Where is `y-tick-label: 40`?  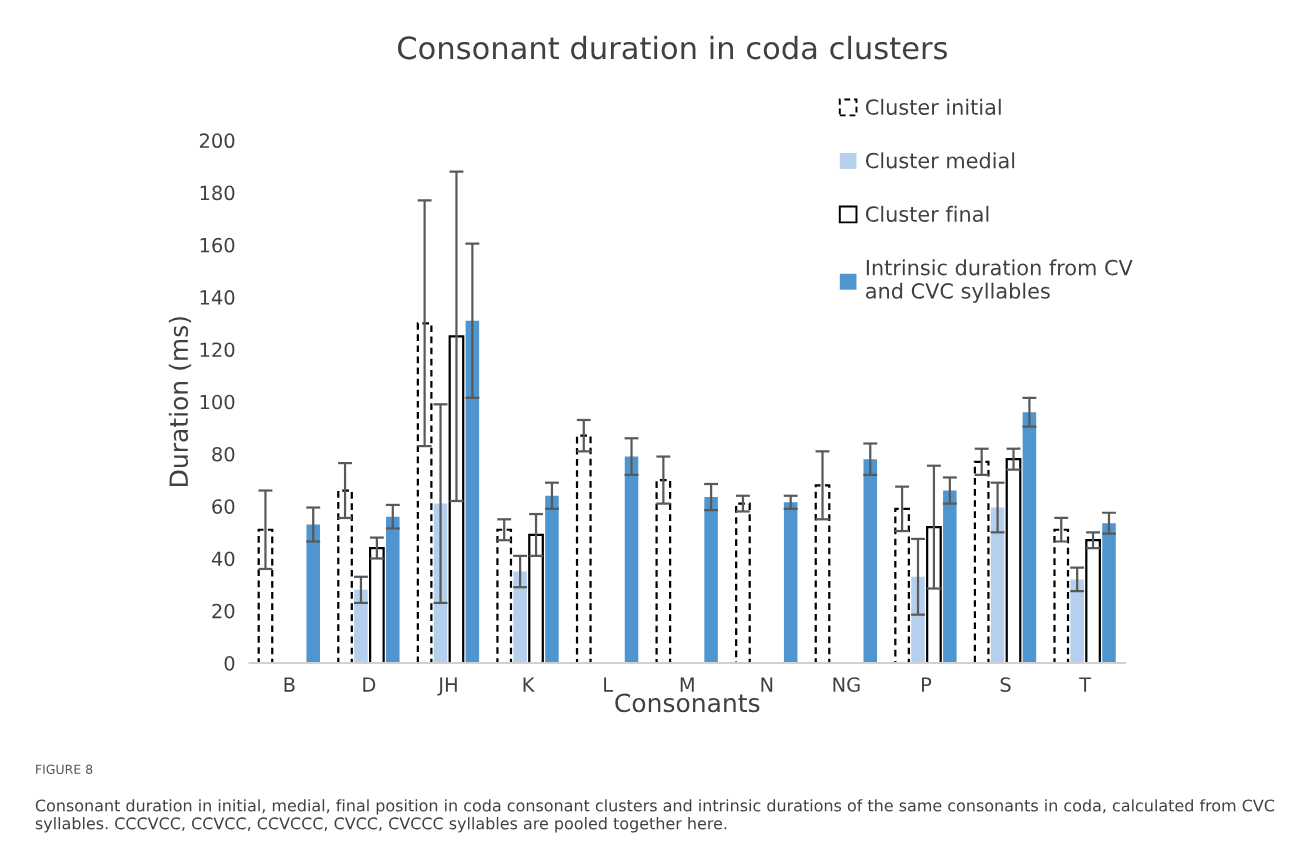
y-tick-label: 40 is located at coordinates (223, 559).